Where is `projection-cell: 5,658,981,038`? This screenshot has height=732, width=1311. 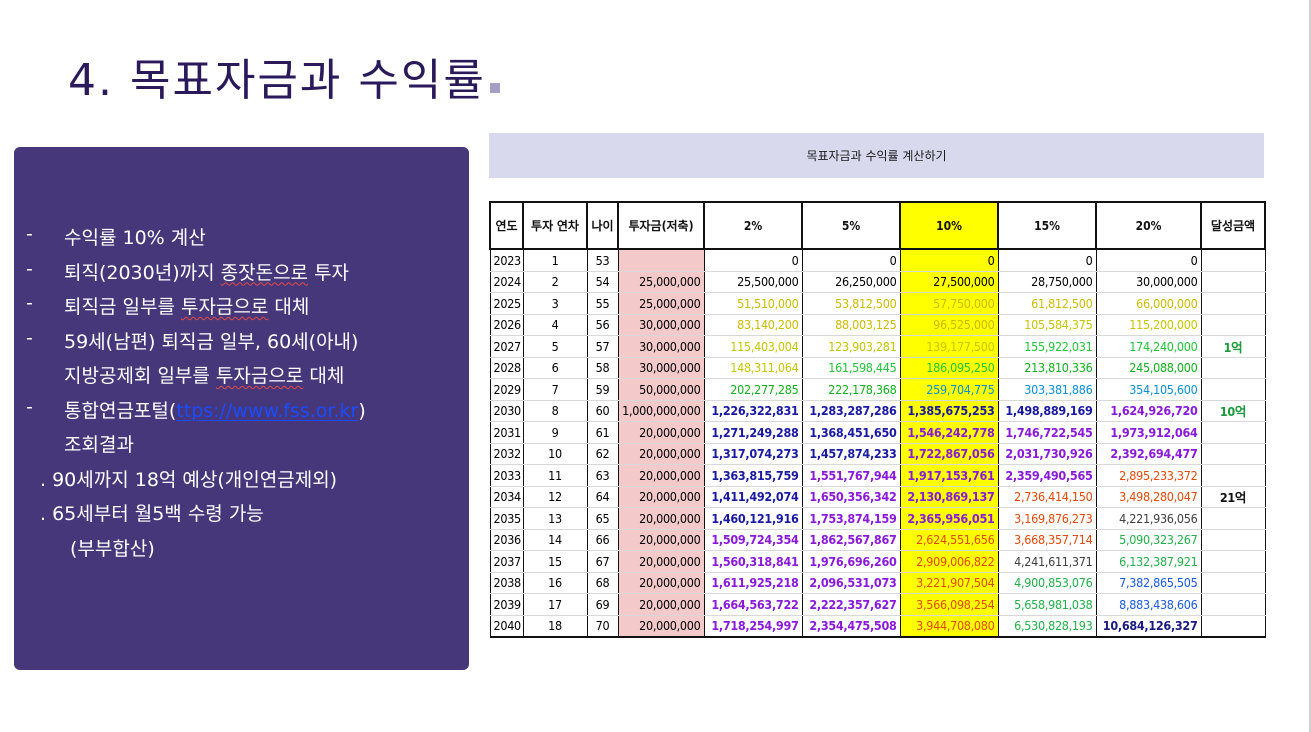 projection-cell: 5,658,981,038 is located at coordinates (1047, 604).